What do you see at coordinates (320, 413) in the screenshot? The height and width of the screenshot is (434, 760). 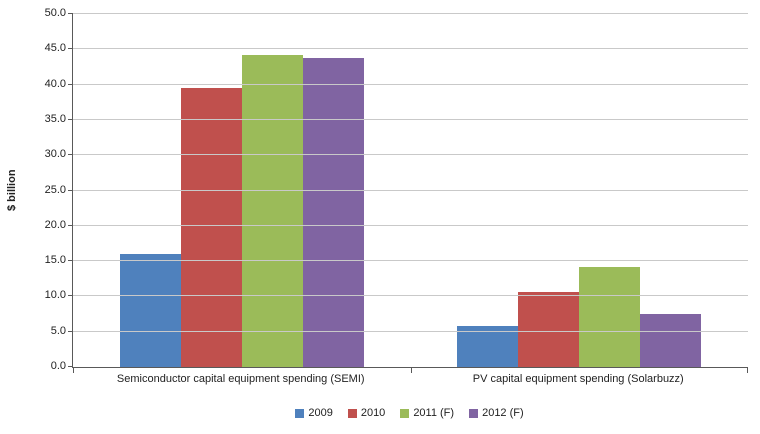 I see `legend-label: 2009` at bounding box center [320, 413].